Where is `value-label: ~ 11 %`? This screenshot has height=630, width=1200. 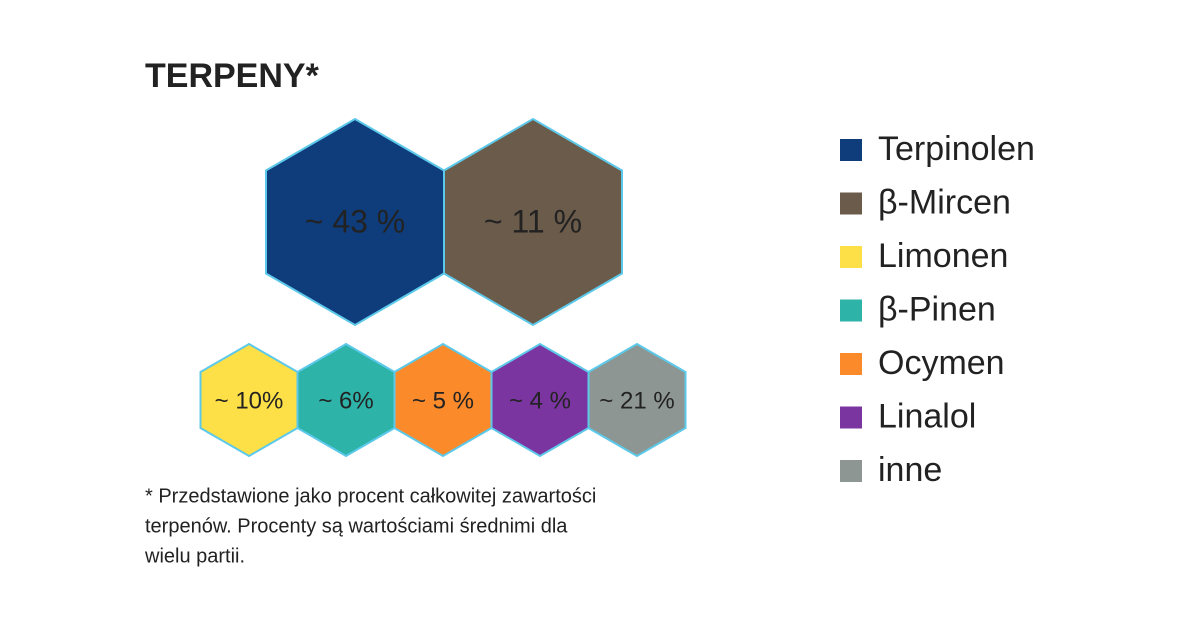 value-label: ~ 11 % is located at coordinates (533, 221).